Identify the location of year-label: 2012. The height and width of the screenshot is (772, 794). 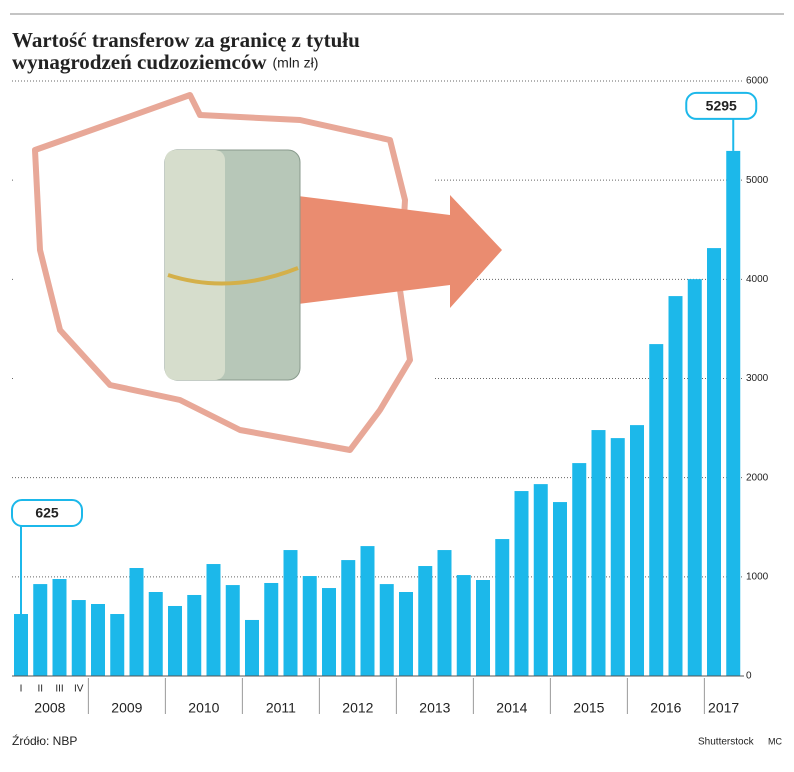
(357, 708).